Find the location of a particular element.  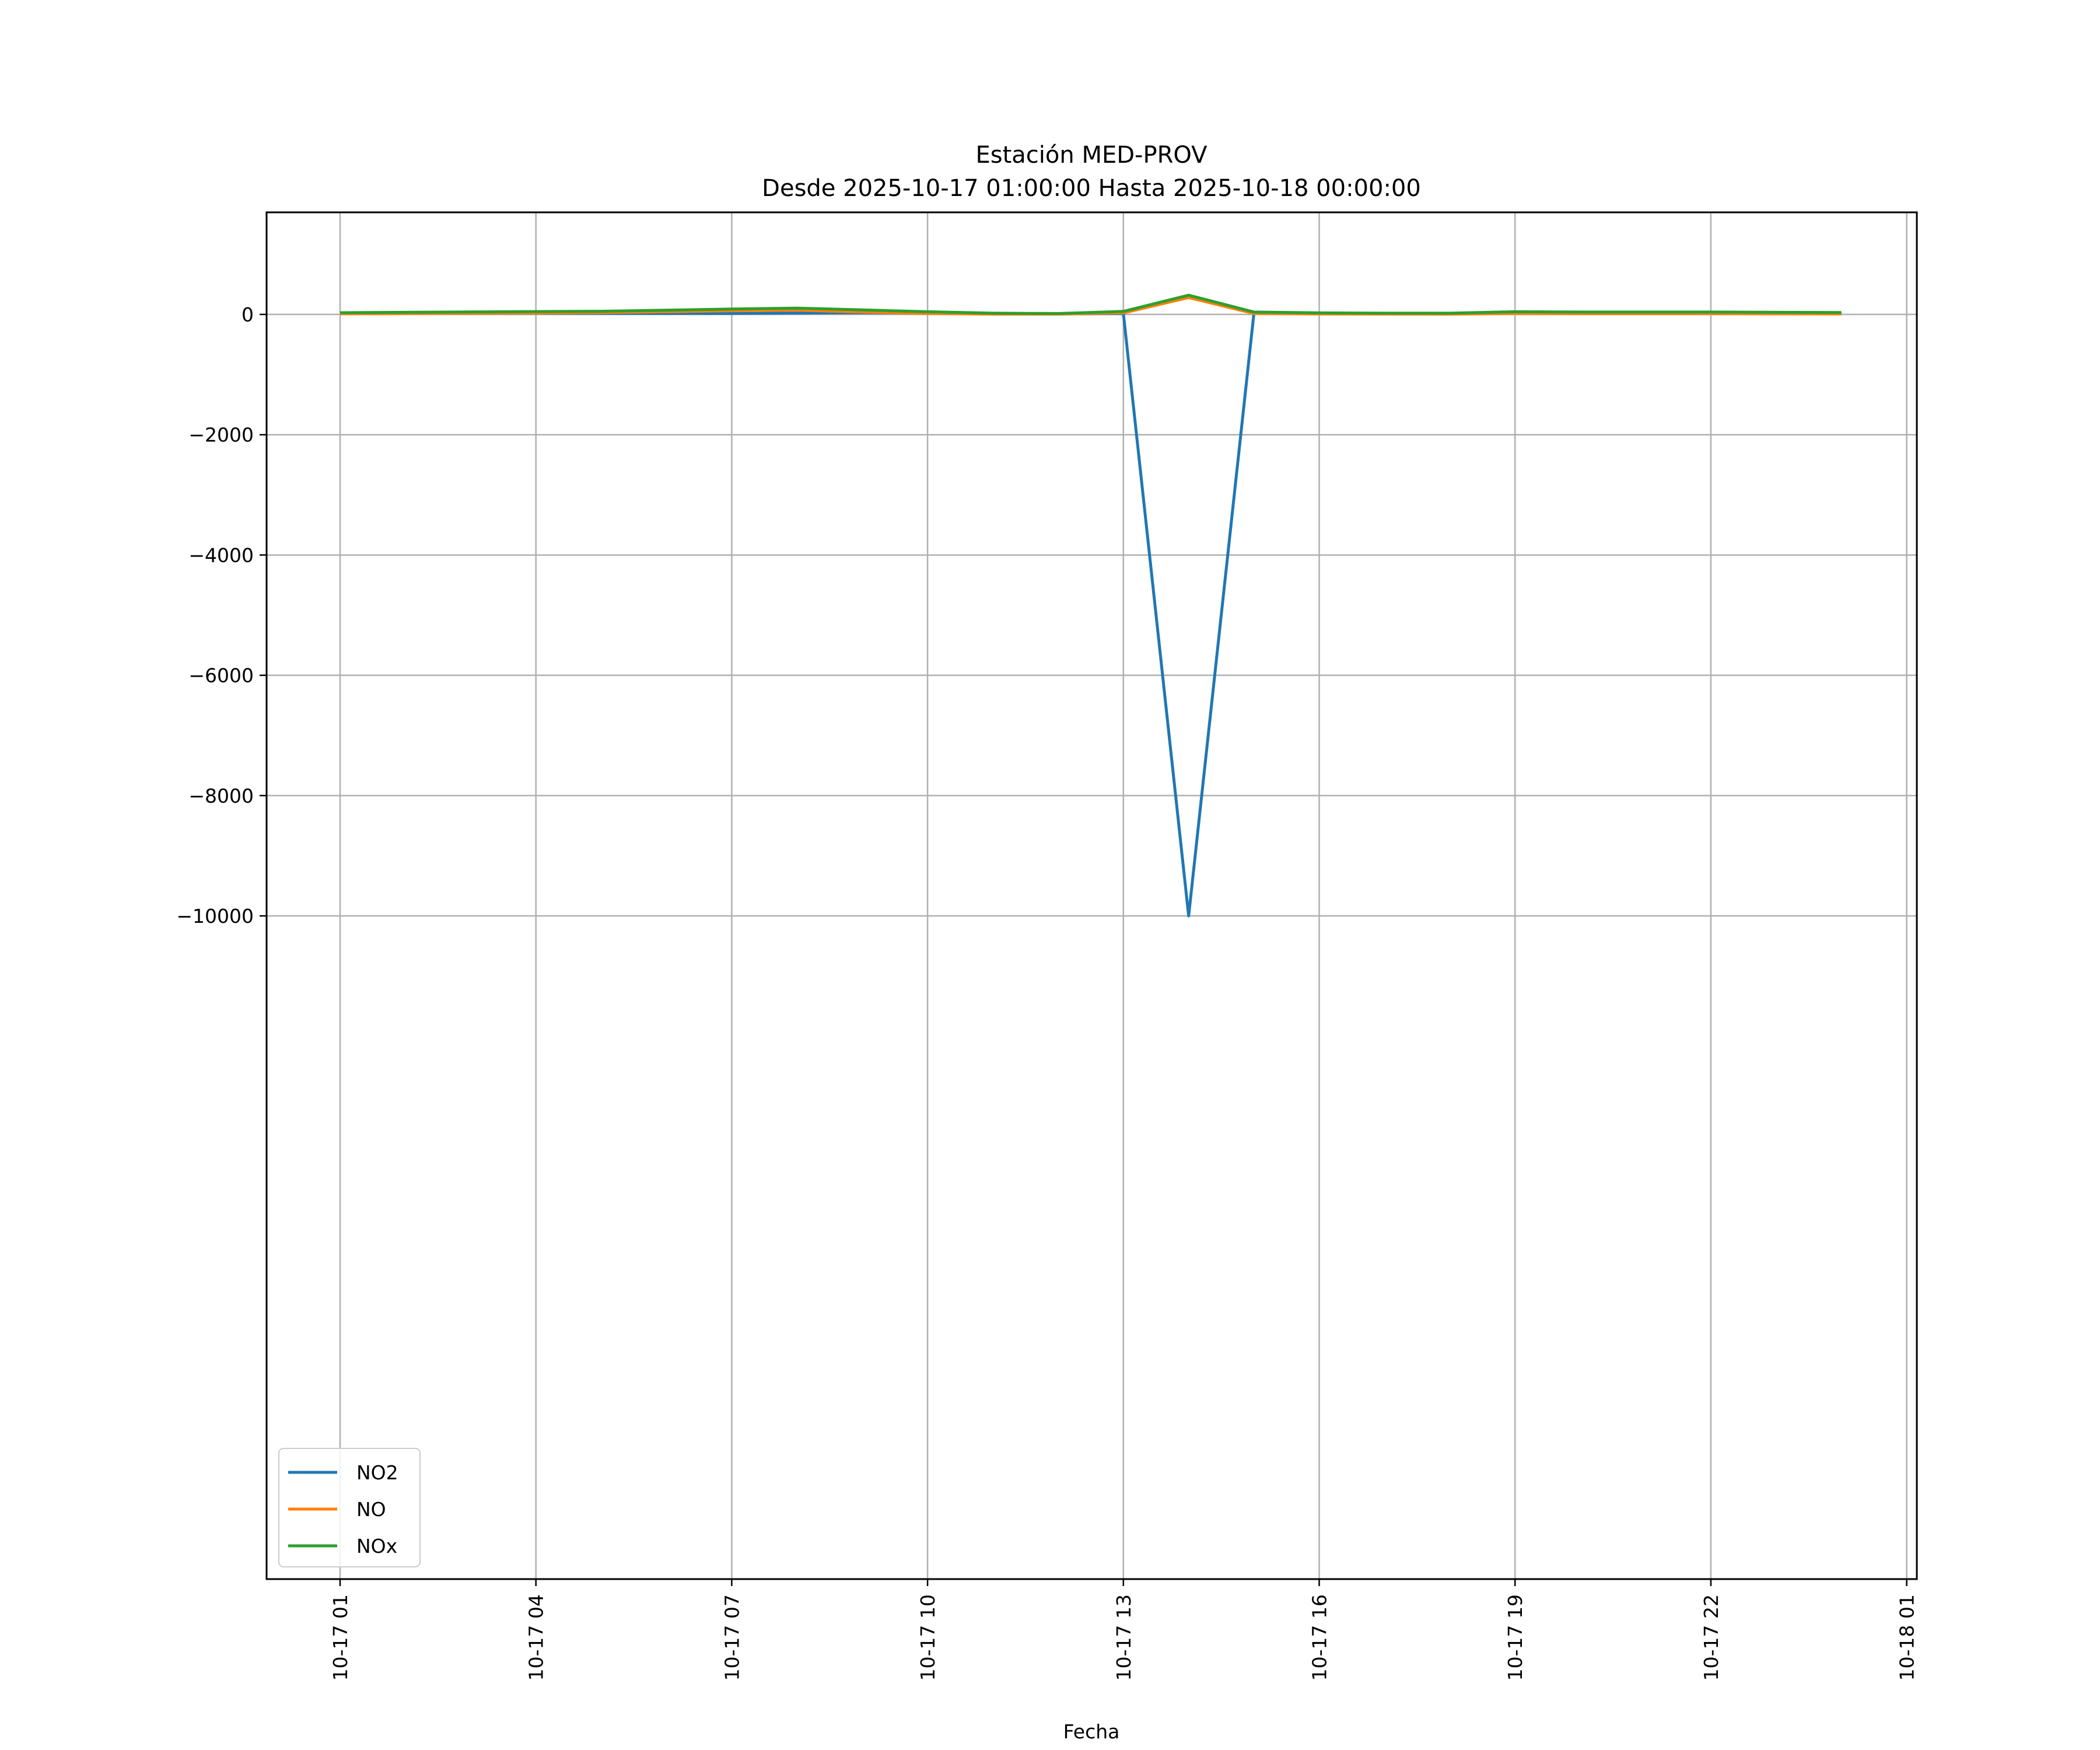

x-tick-label: 10-17 01 is located at coordinates (340, 1637).